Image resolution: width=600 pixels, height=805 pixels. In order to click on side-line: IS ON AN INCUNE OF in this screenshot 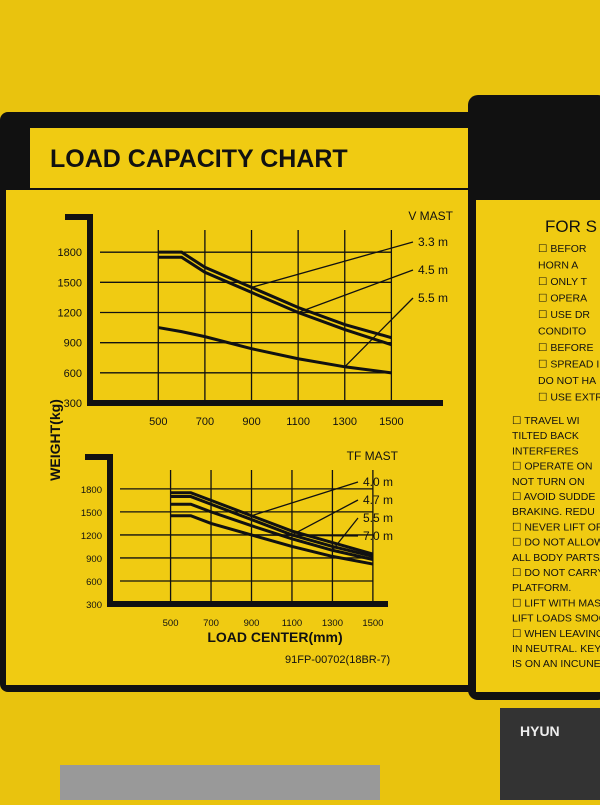, I will do `click(556, 664)`.